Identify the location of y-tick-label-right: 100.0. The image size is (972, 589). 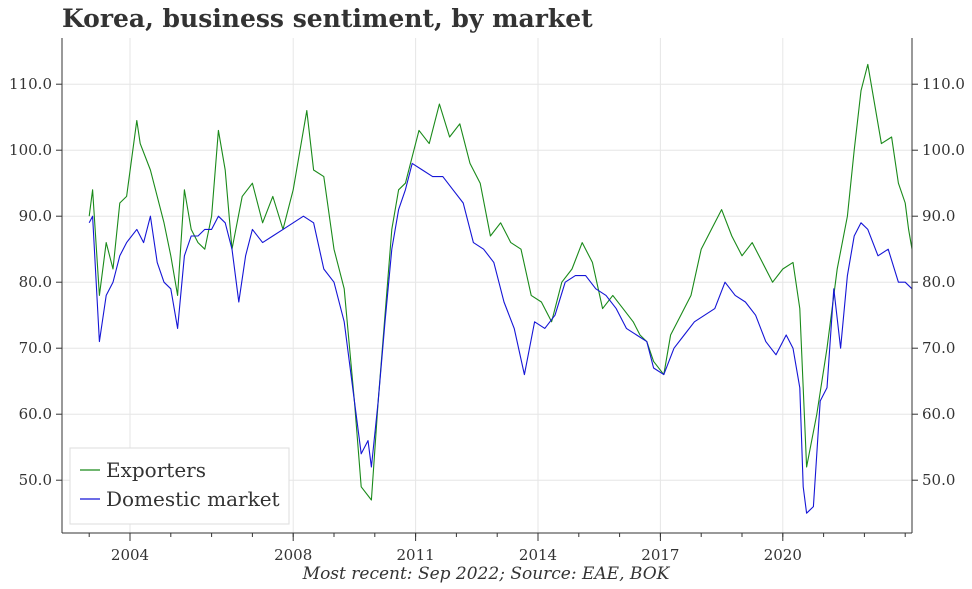
(943, 150).